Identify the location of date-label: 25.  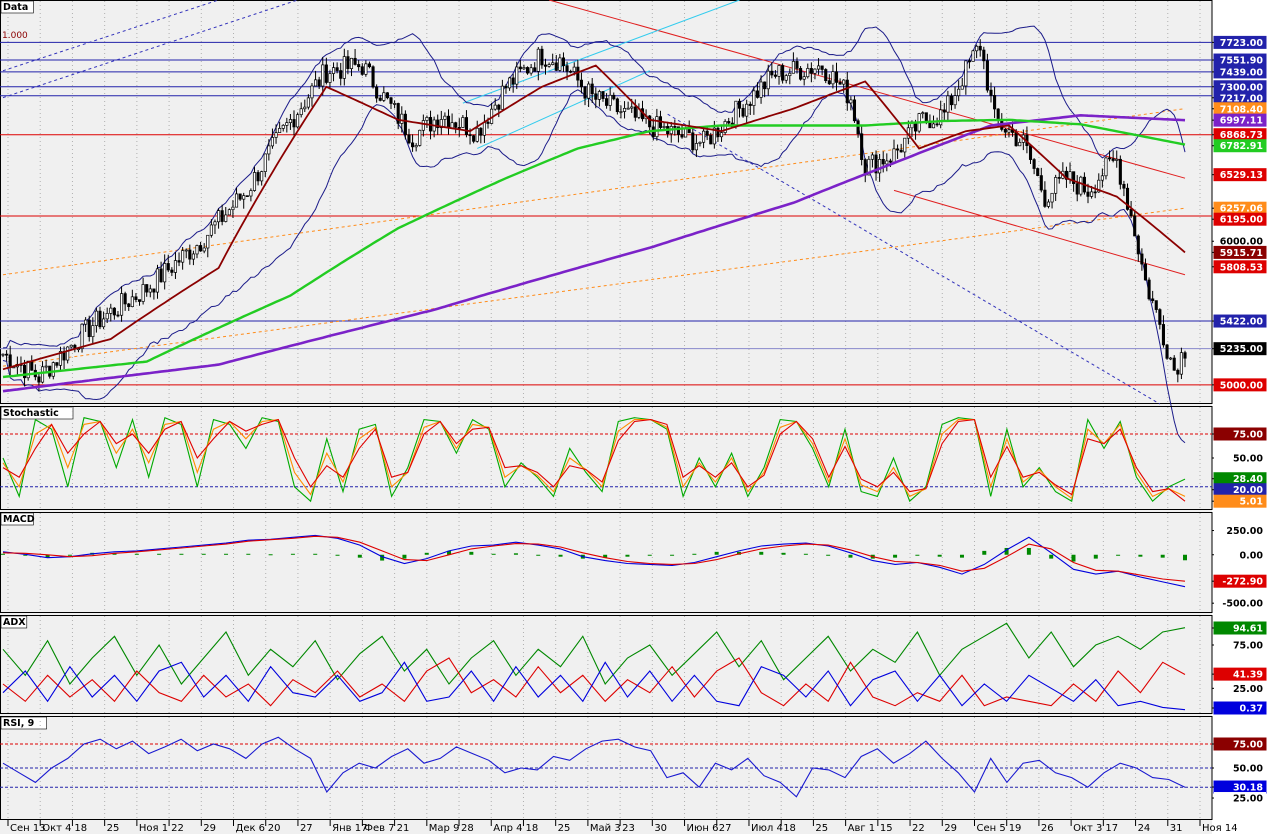
(113, 828).